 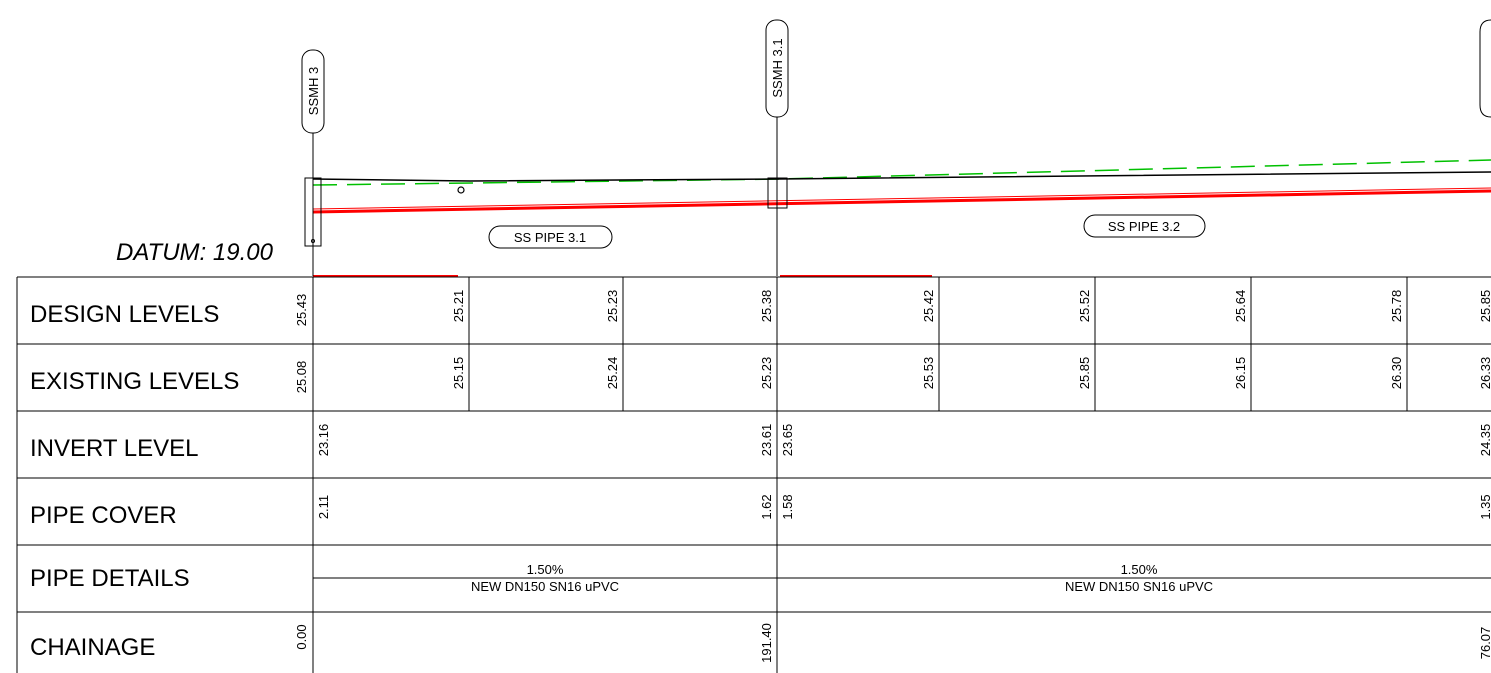 I want to click on invert-level-values: 23.16 23.61 23.65 24.35, so click(x=903, y=440).